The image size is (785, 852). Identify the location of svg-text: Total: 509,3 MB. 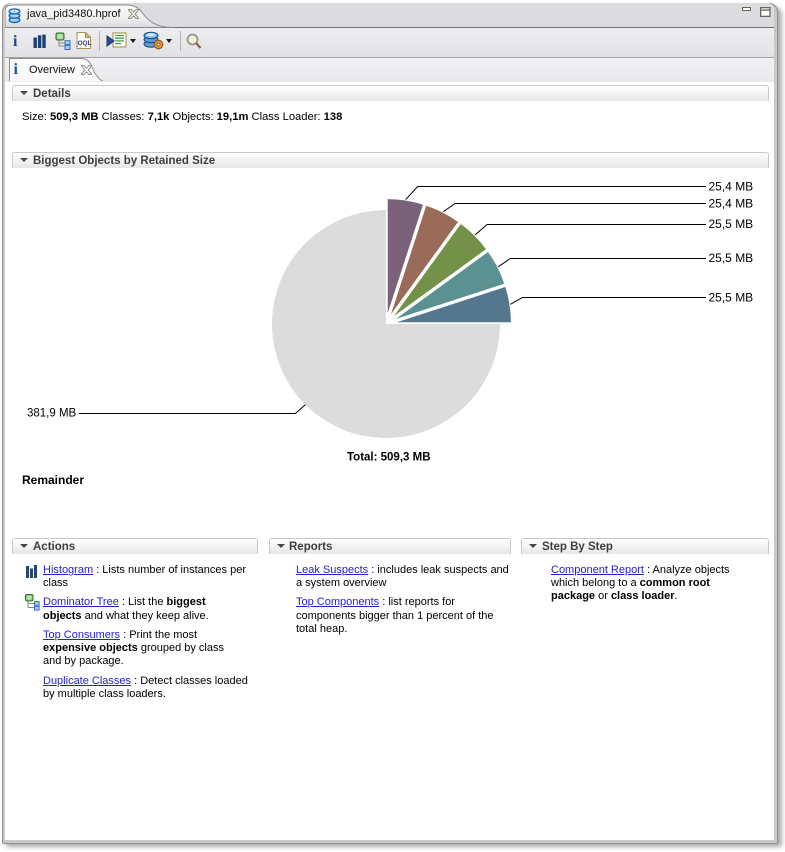
(389, 457).